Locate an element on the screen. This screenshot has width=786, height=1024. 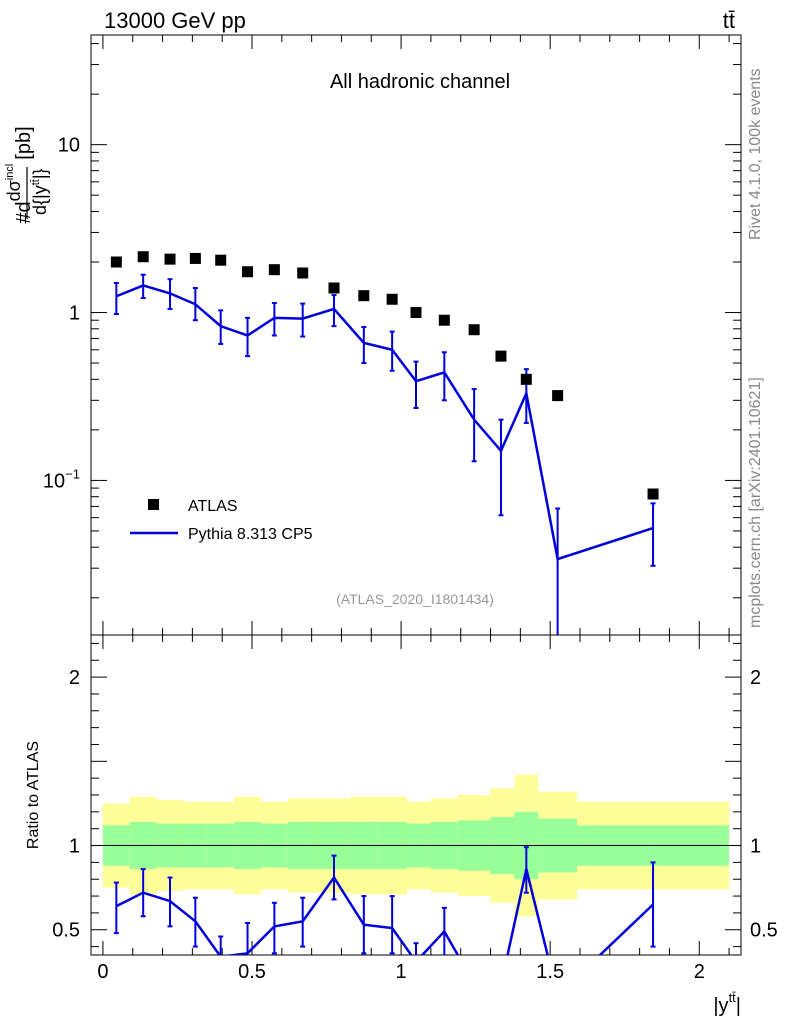
plot-title: All hadronic channel is located at coordinates (420, 82).